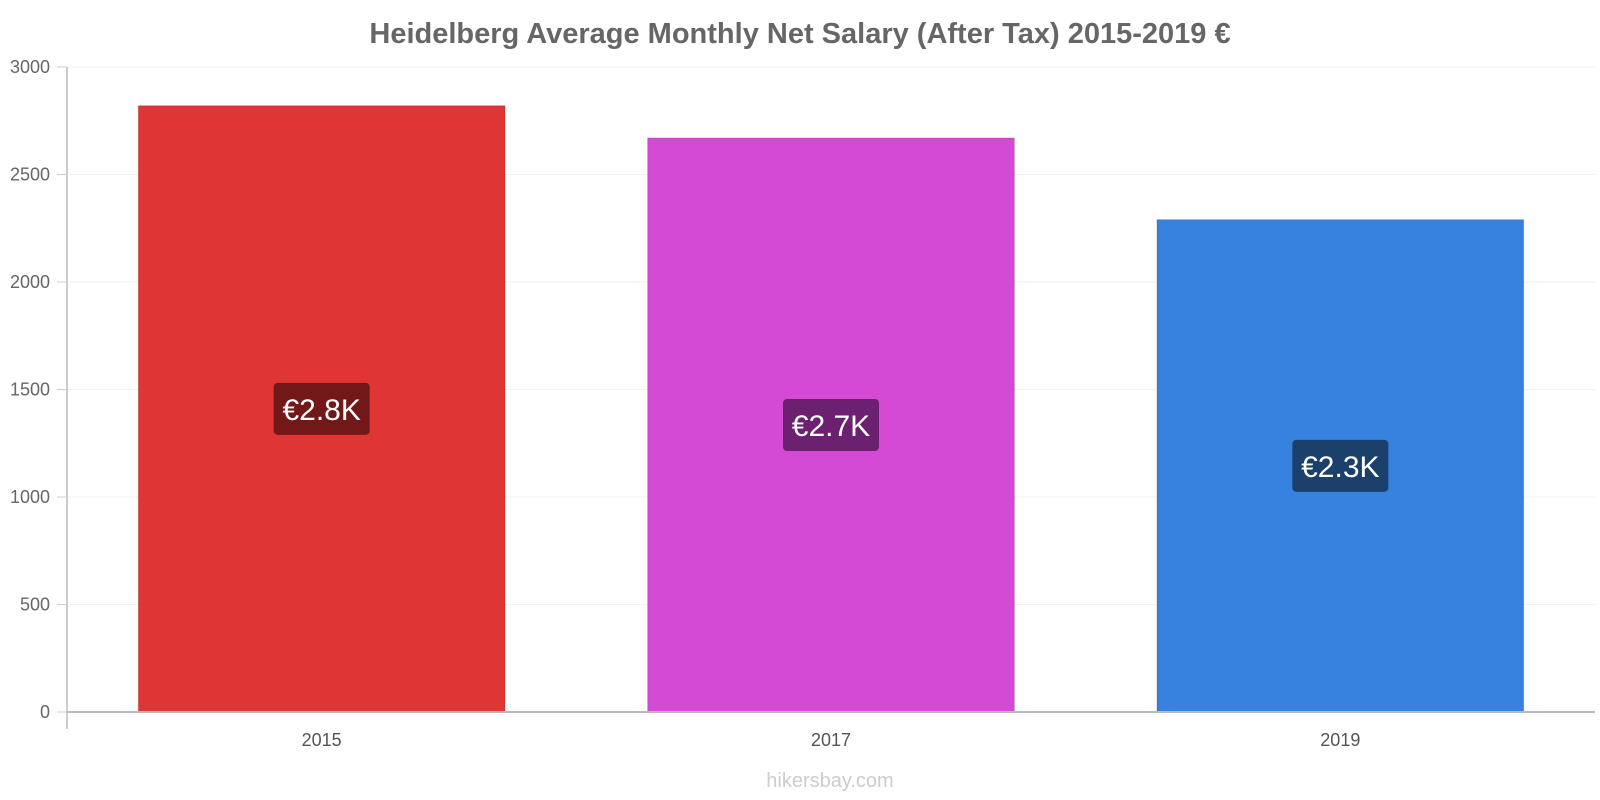  What do you see at coordinates (30, 67) in the screenshot?
I see `y-tick-label: 3000` at bounding box center [30, 67].